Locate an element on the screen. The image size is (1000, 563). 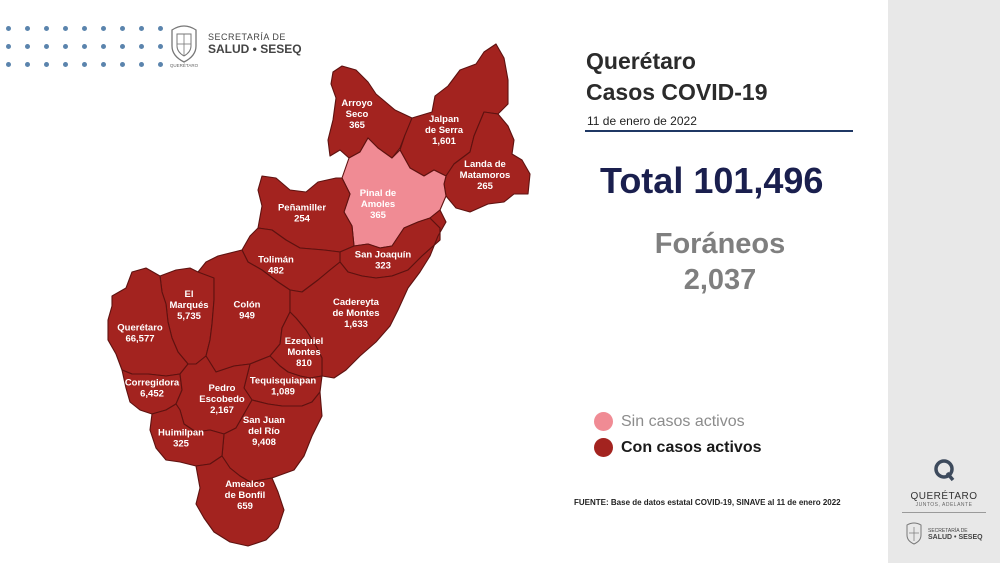
municipality-cases-cadereyta: 1,633 is located at coordinates (356, 324).